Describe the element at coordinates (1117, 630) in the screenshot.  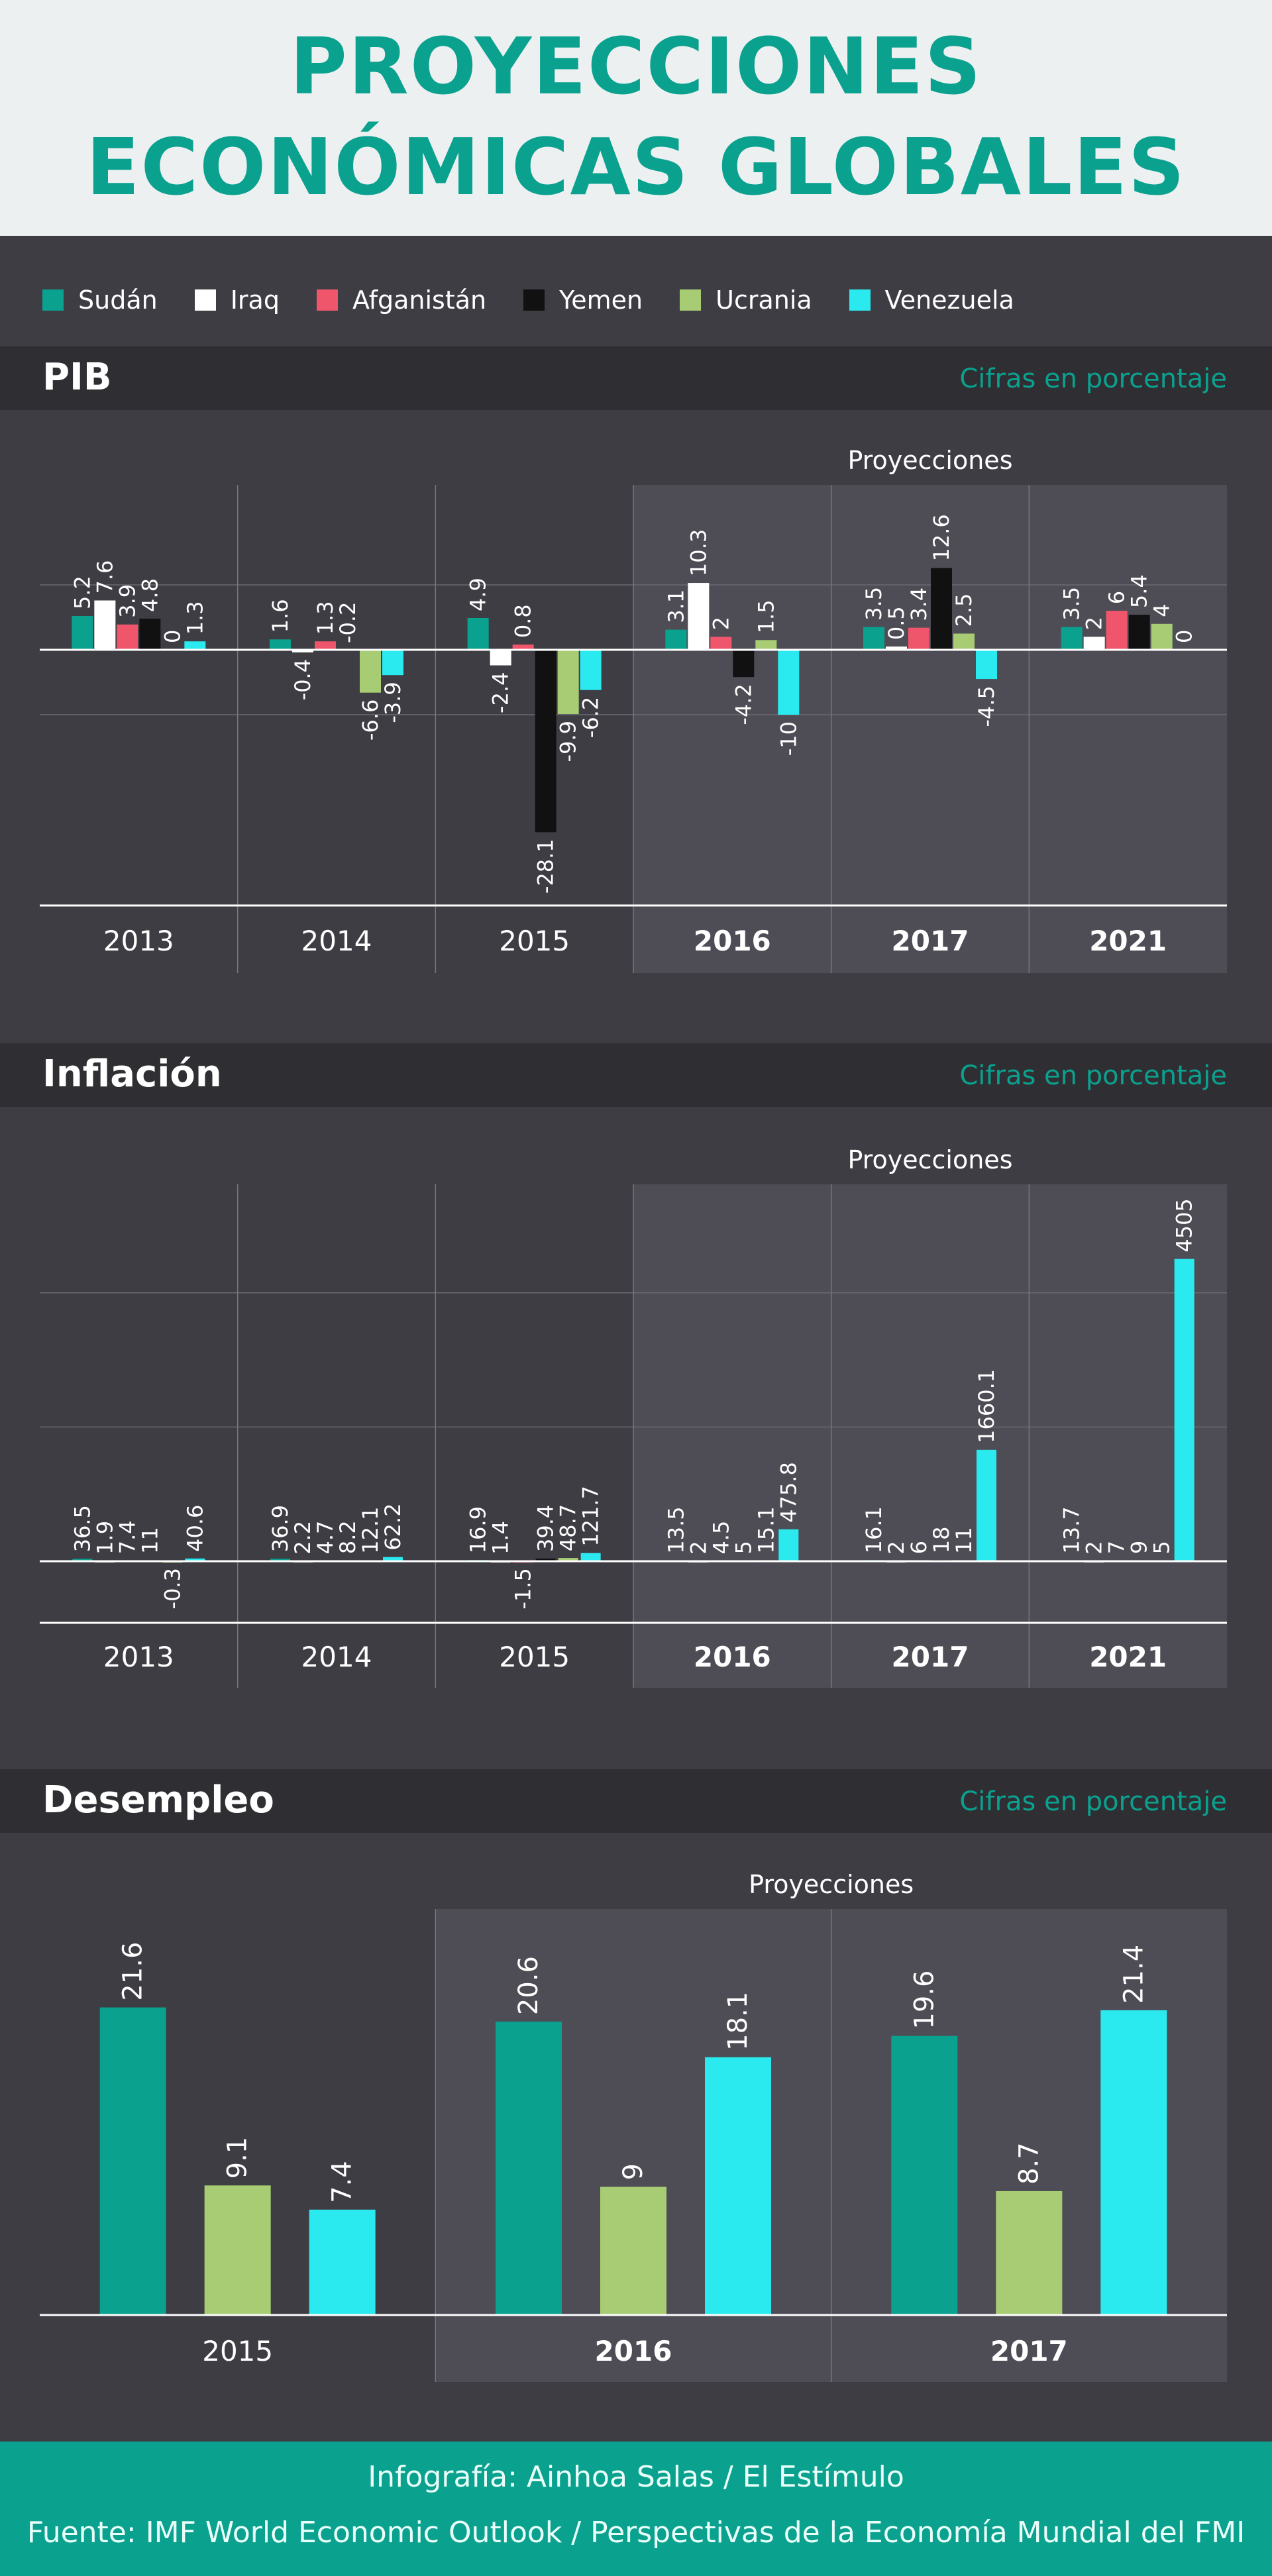
I see `bar-afganistan-2021` at that location.